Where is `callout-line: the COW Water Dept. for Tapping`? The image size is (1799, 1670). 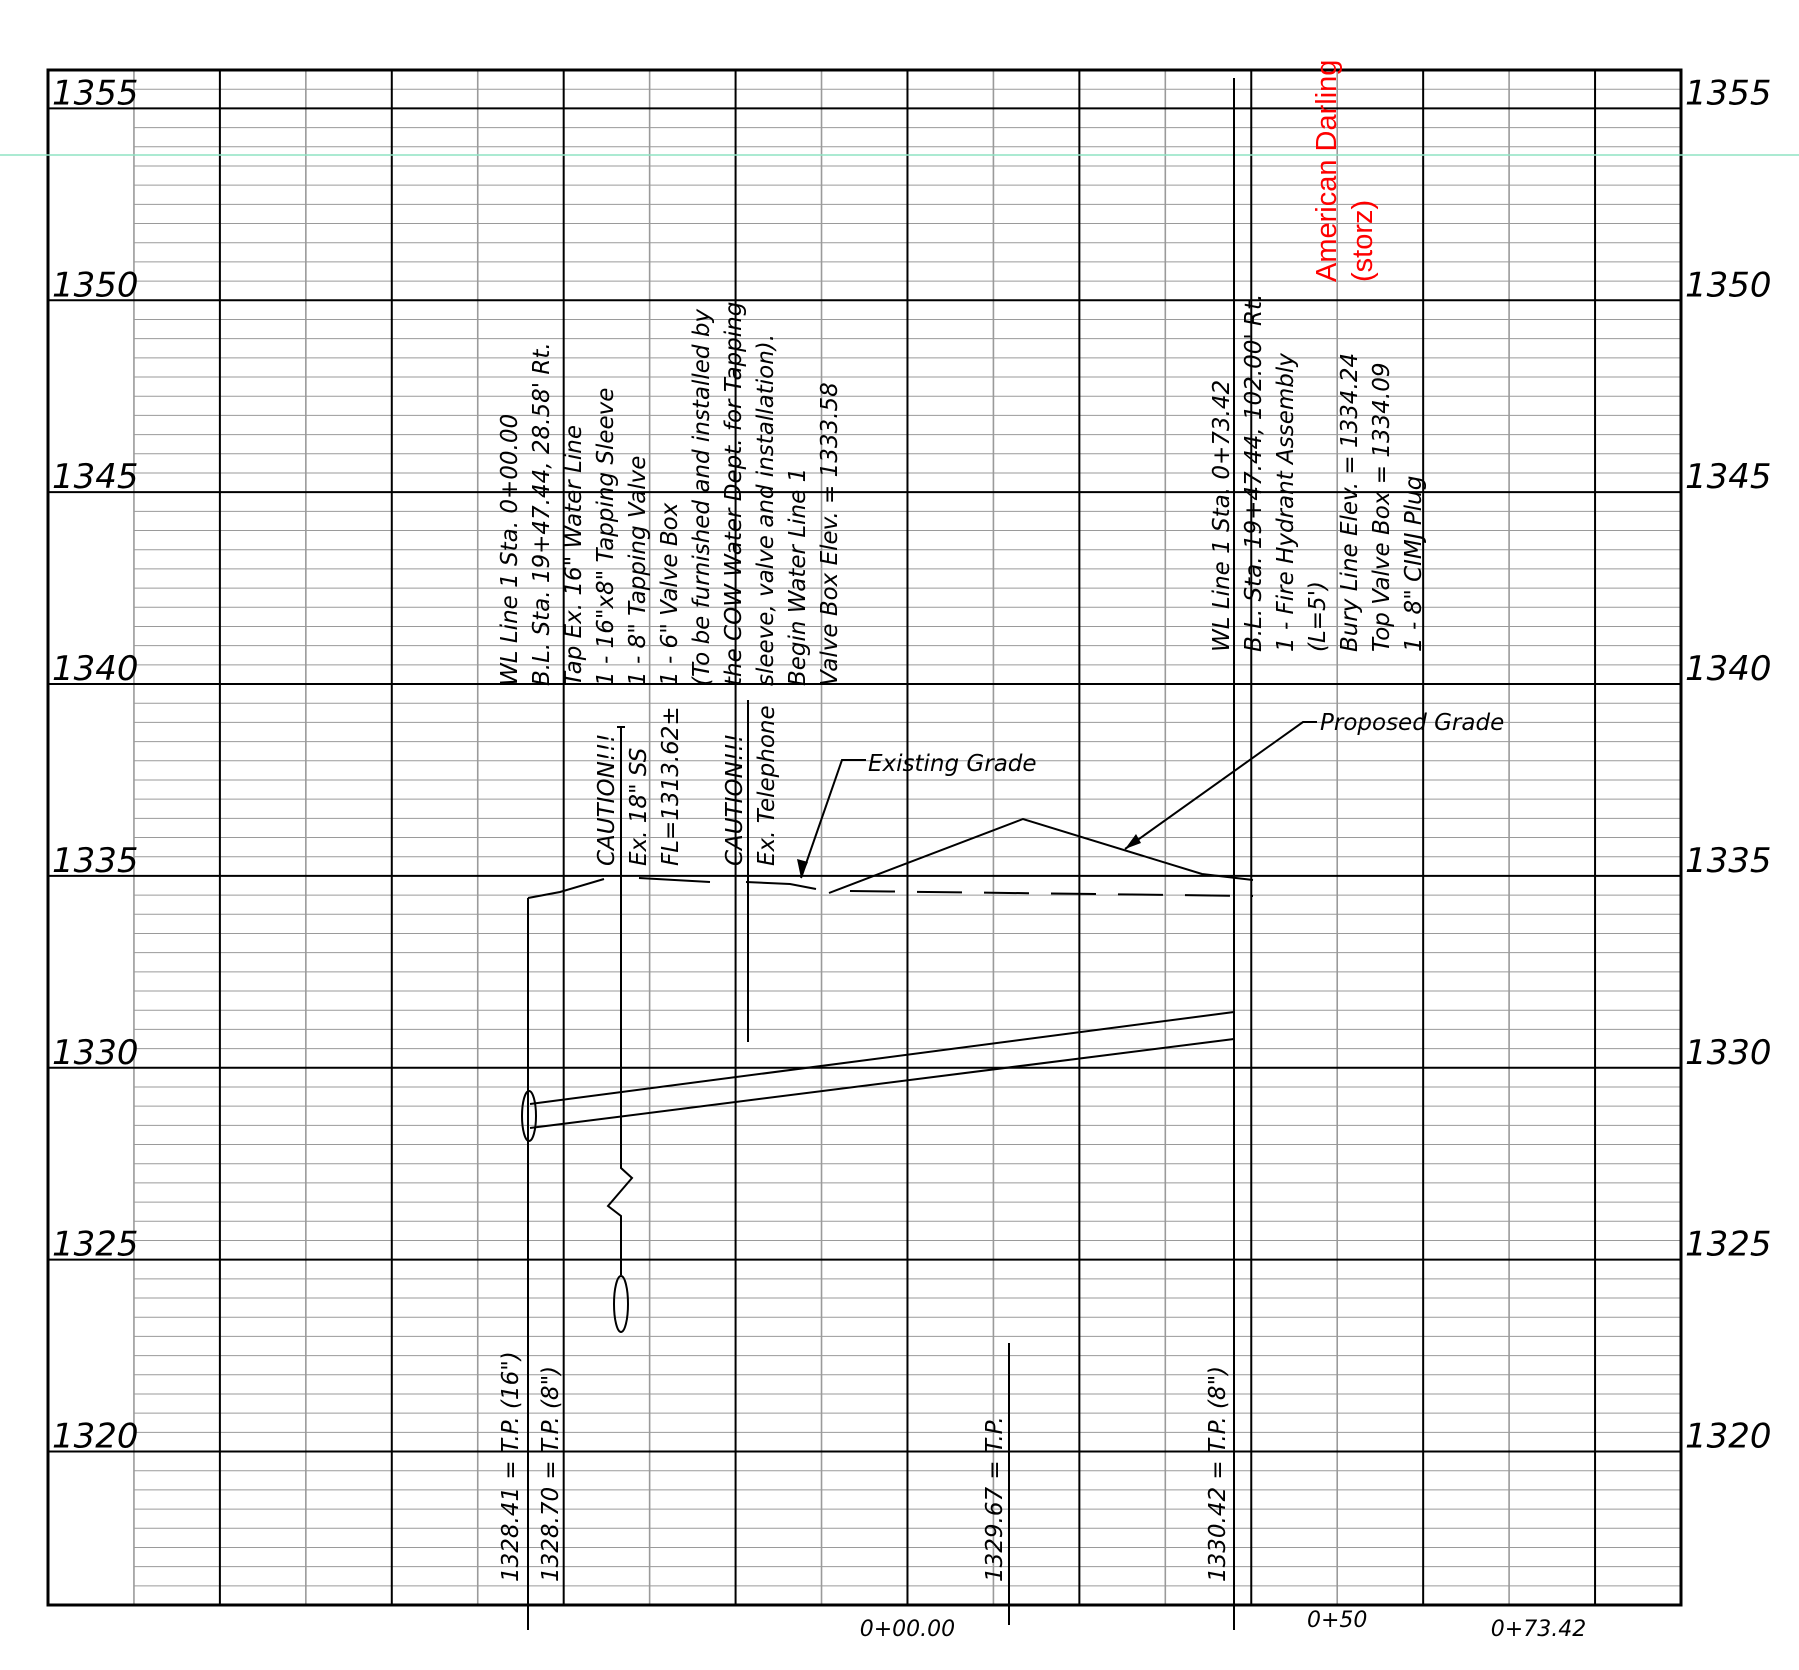 callout-line: the COW Water Dept. for Tapping is located at coordinates (734, 494).